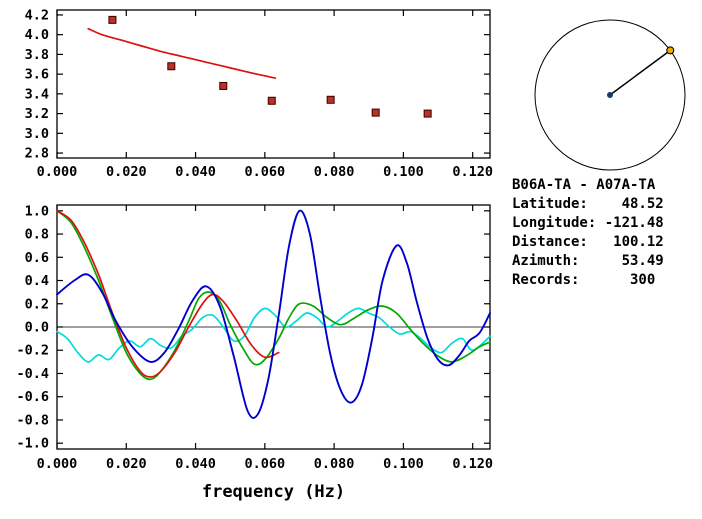 This screenshot has width=702, height=519. I want to click on azimuth-direction-line, so click(640, 72).